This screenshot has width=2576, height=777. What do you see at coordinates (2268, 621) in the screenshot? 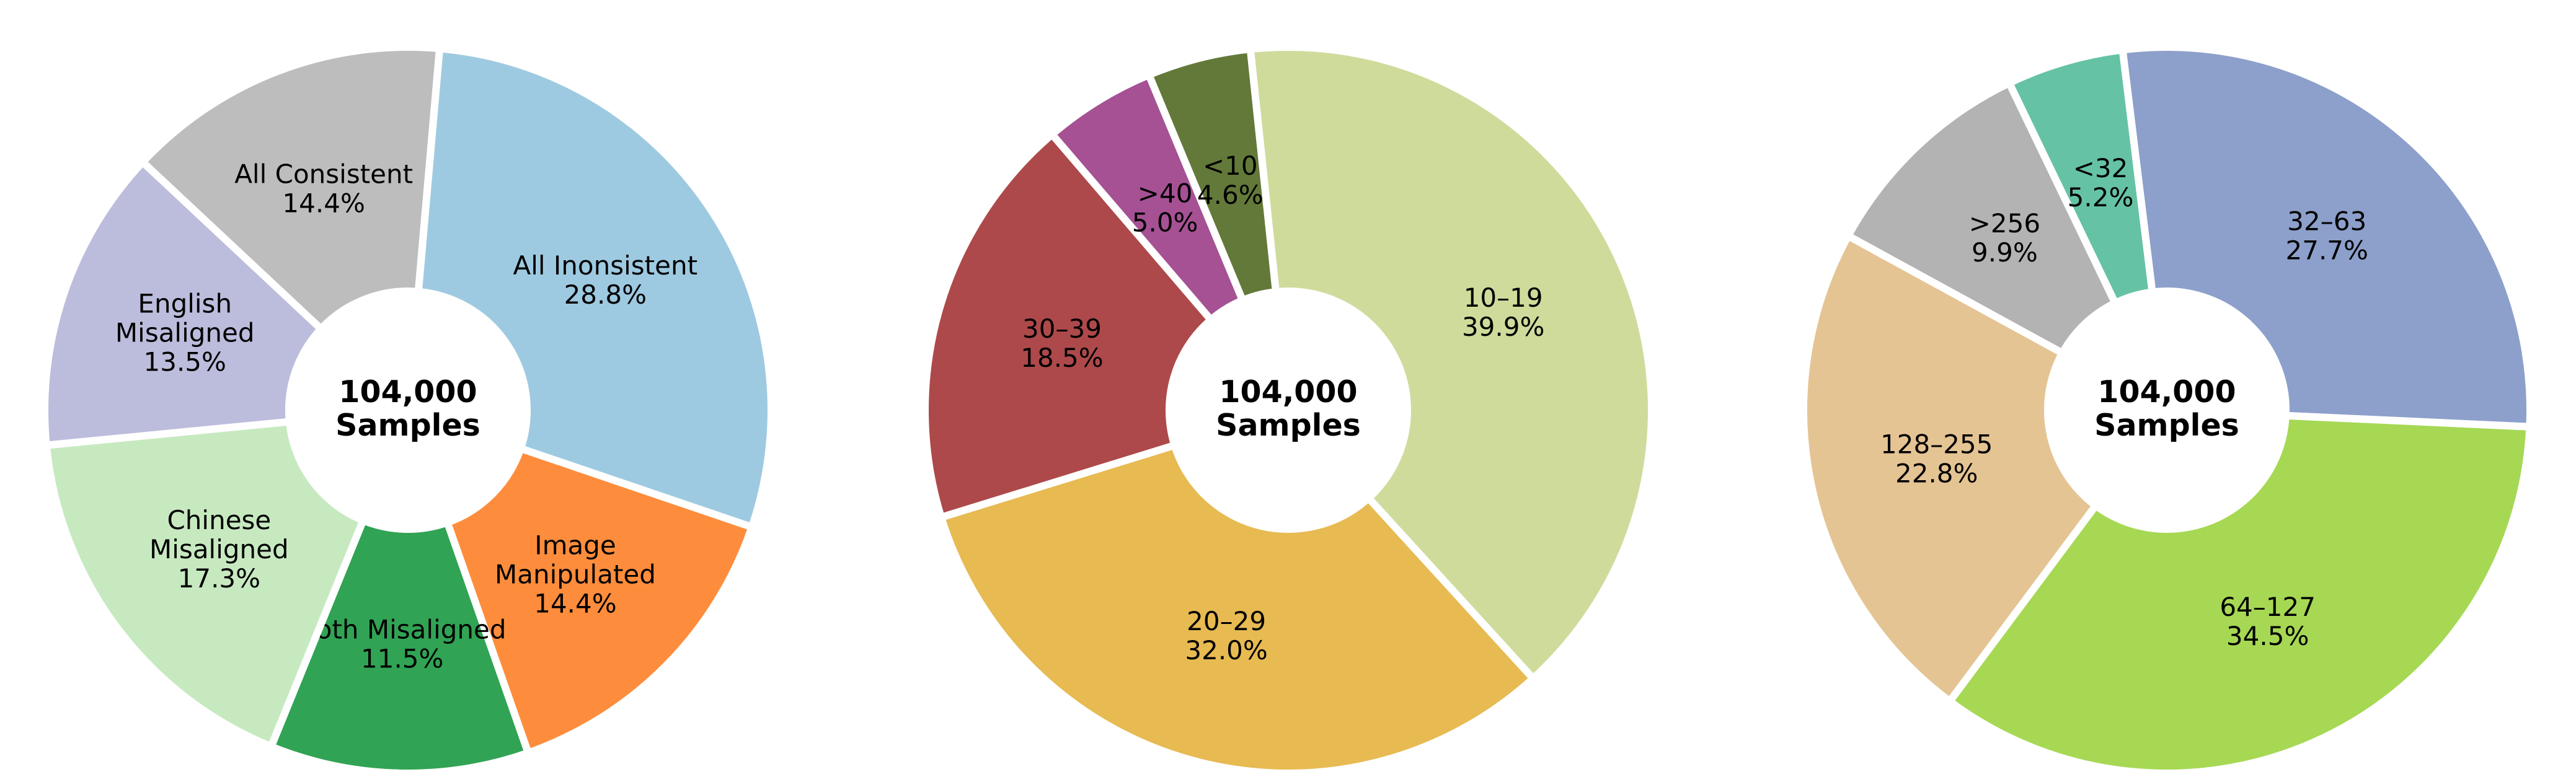
I see `slice-label: 64–127 34.5%` at bounding box center [2268, 621].